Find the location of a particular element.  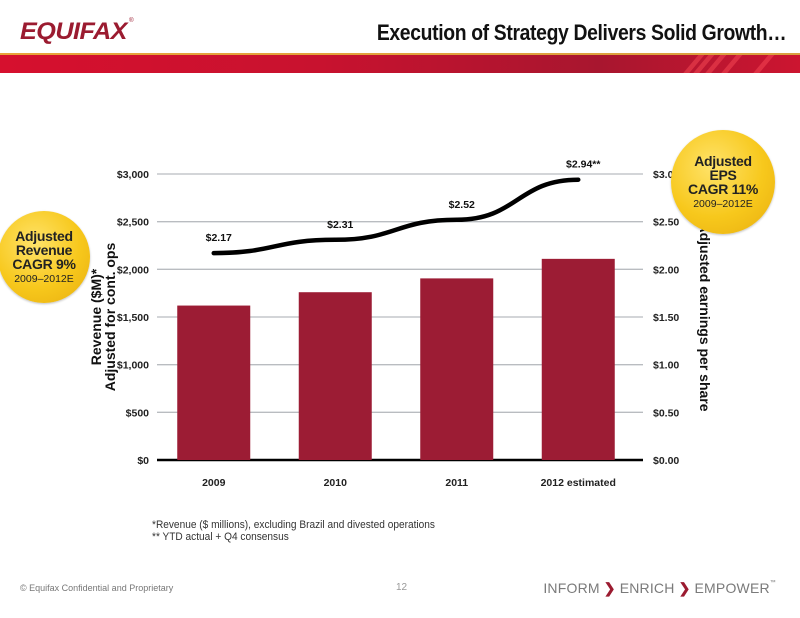

eps-data-label: $2.31 is located at coordinates (340, 225).